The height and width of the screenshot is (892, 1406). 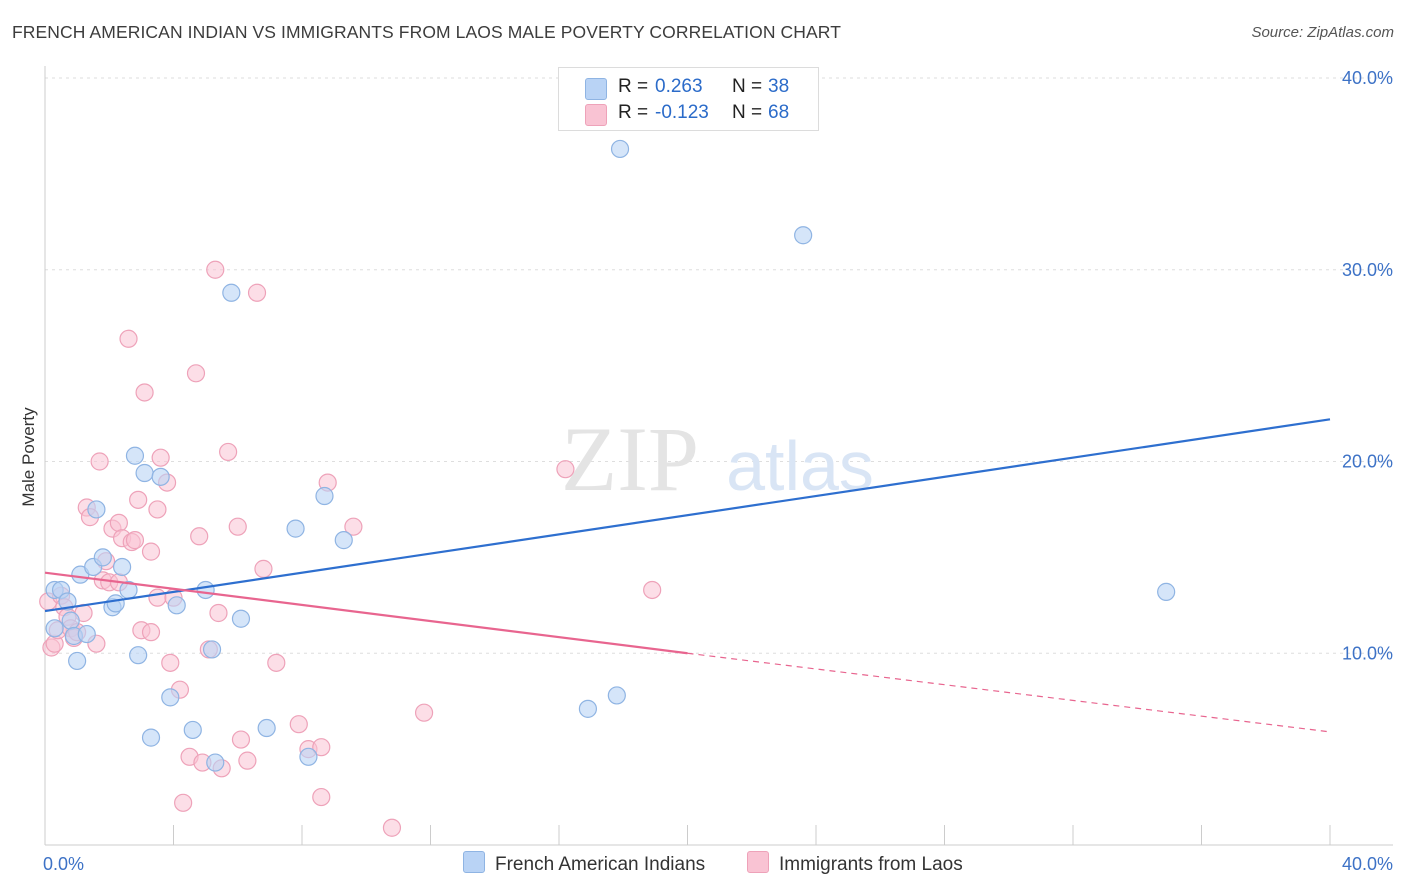 What do you see at coordinates (28, 457) in the screenshot?
I see `y-axis-label: Male Poverty` at bounding box center [28, 457].